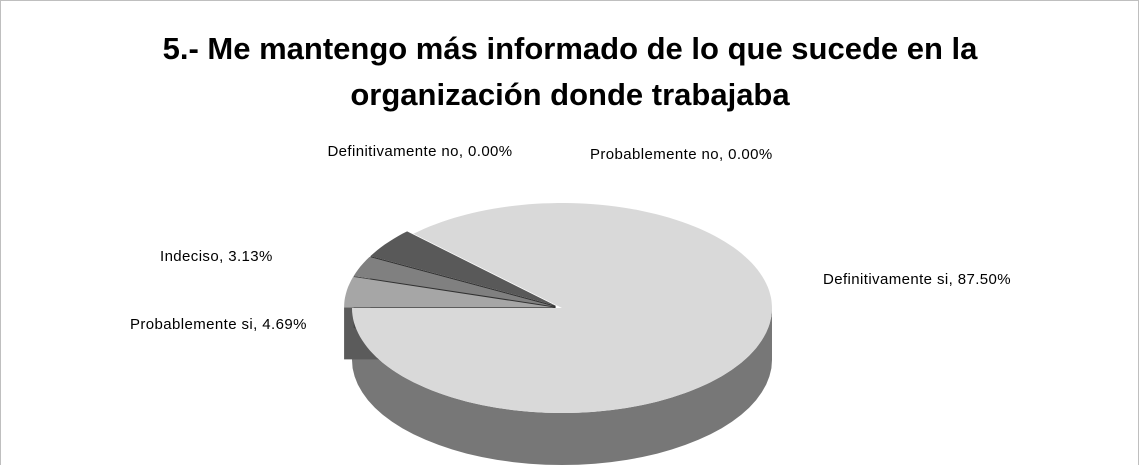  I want to click on data-label: Indeciso, 3.13%, so click(216, 256).